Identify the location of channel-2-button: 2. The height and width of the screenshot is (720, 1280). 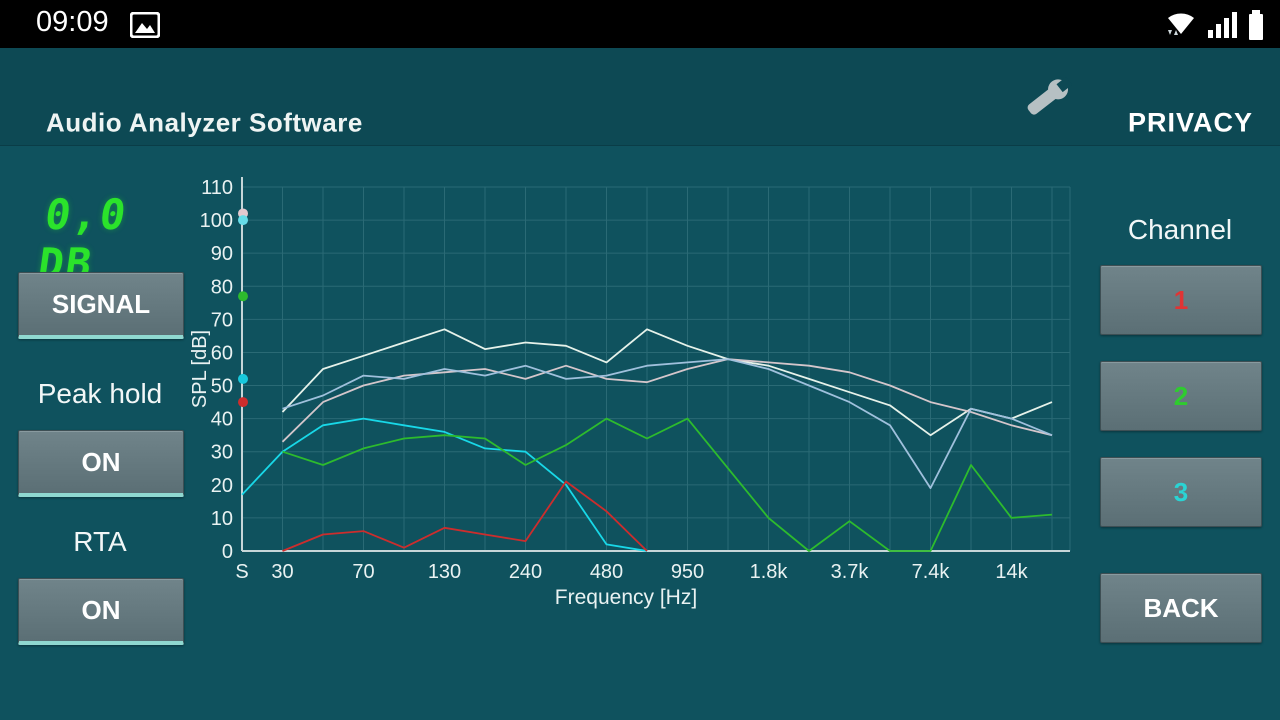
(1181, 396).